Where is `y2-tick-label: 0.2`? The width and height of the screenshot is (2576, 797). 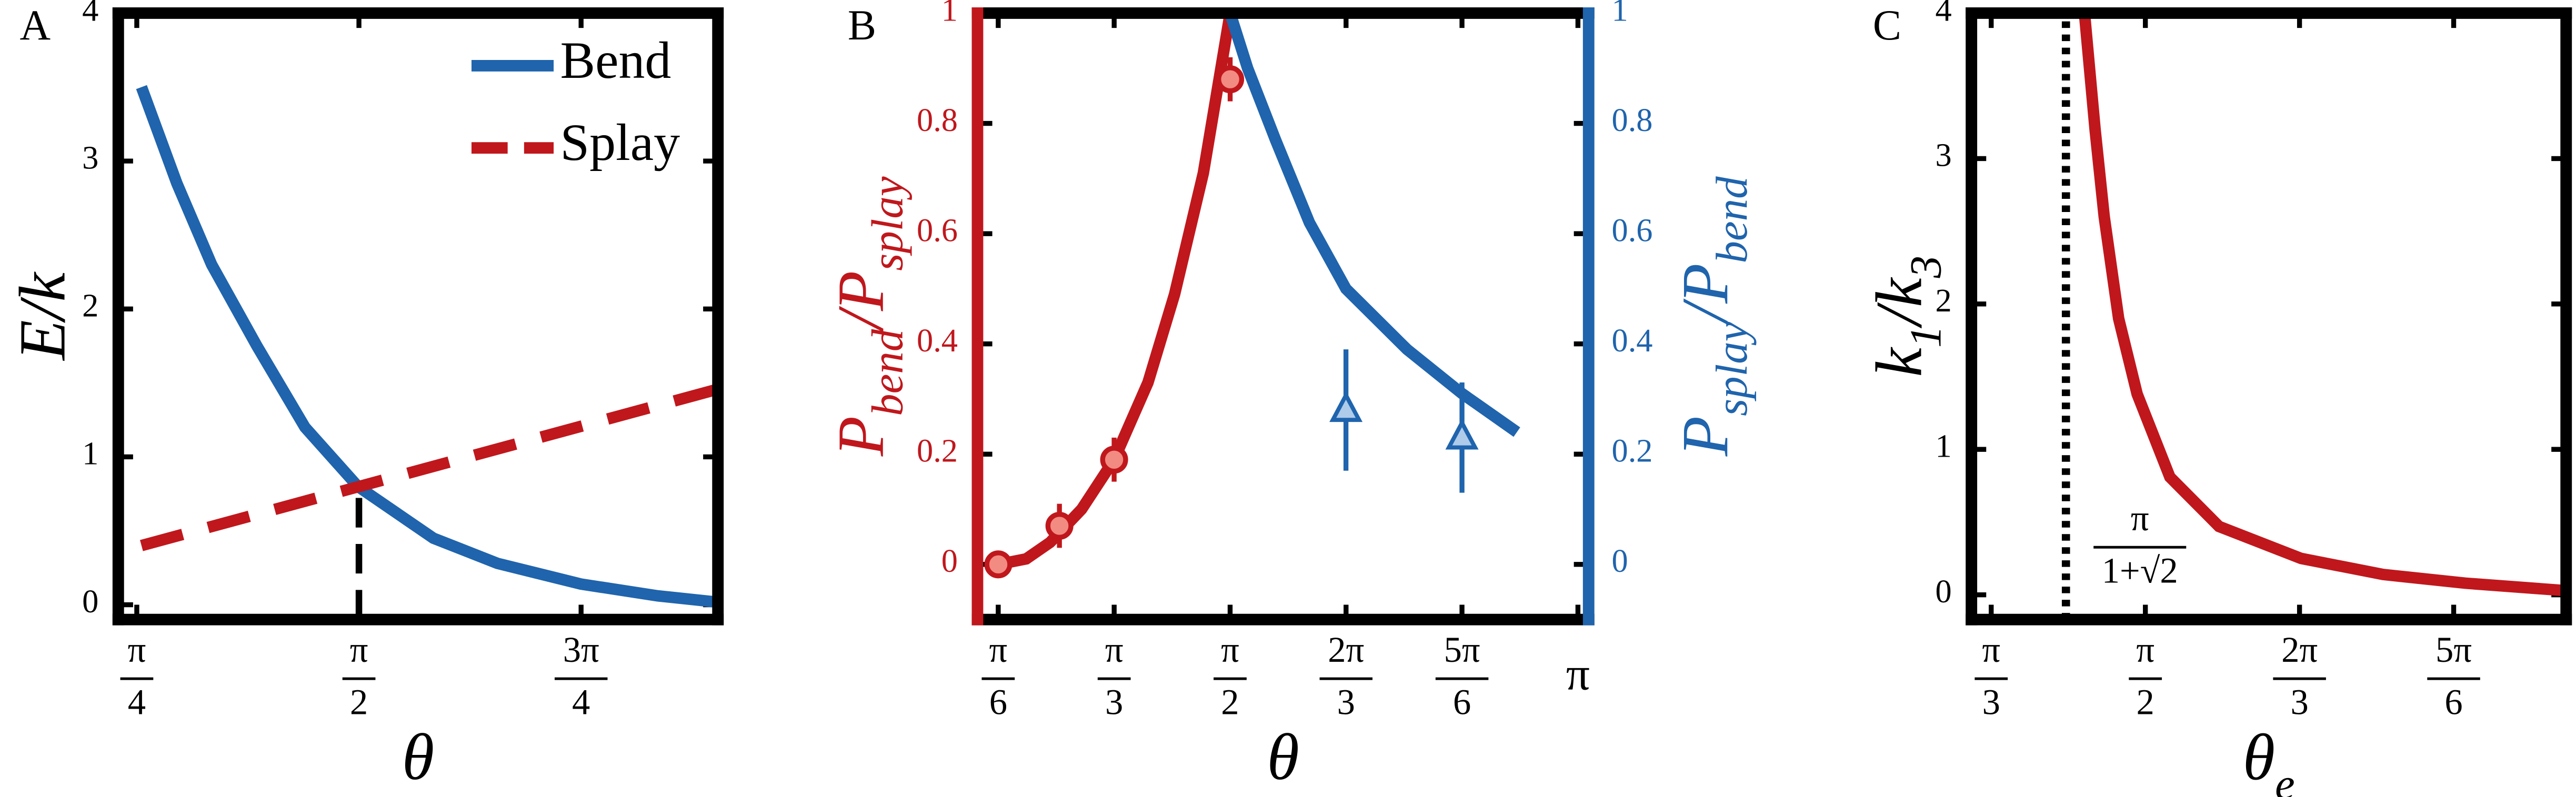 y2-tick-label: 0.2 is located at coordinates (1632, 450).